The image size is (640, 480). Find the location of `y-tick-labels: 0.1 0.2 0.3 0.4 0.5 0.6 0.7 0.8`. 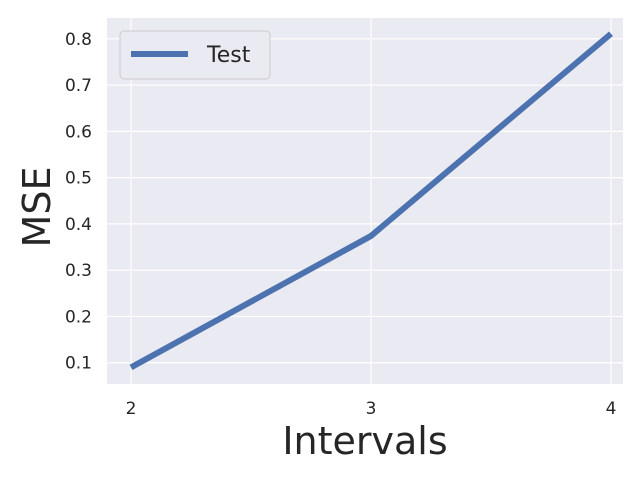

y-tick-labels: 0.1 0.2 0.3 0.4 0.5 0.6 0.7 0.8 is located at coordinates (78, 202).